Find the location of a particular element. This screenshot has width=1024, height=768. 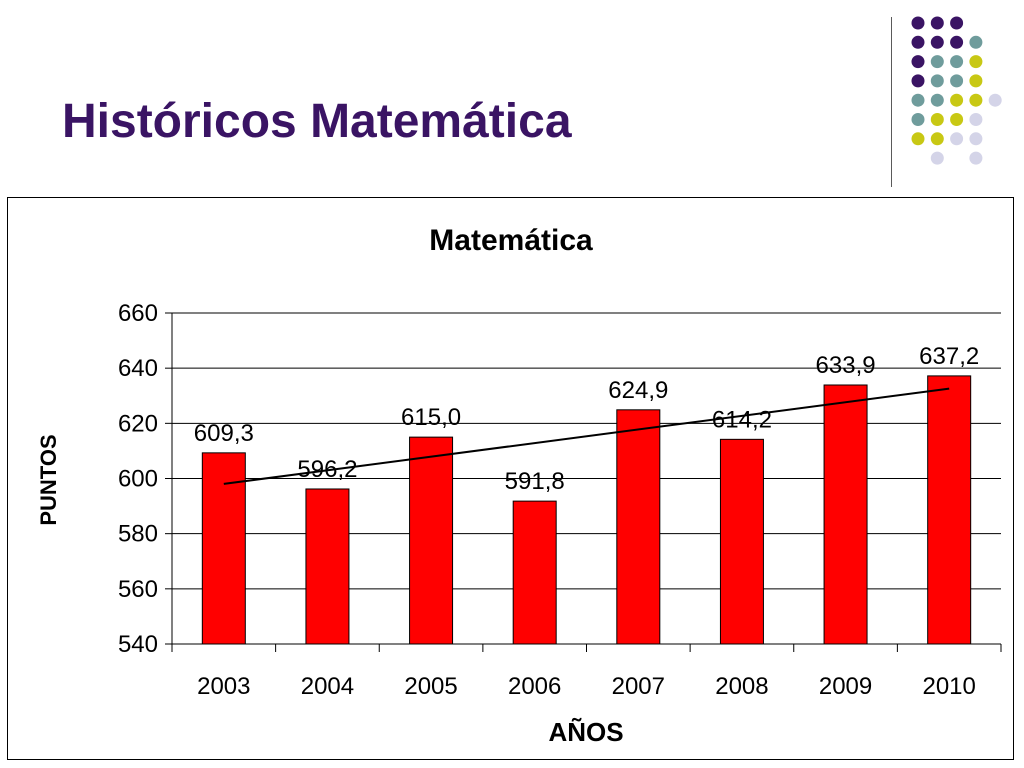

trendline is located at coordinates (586, 436).